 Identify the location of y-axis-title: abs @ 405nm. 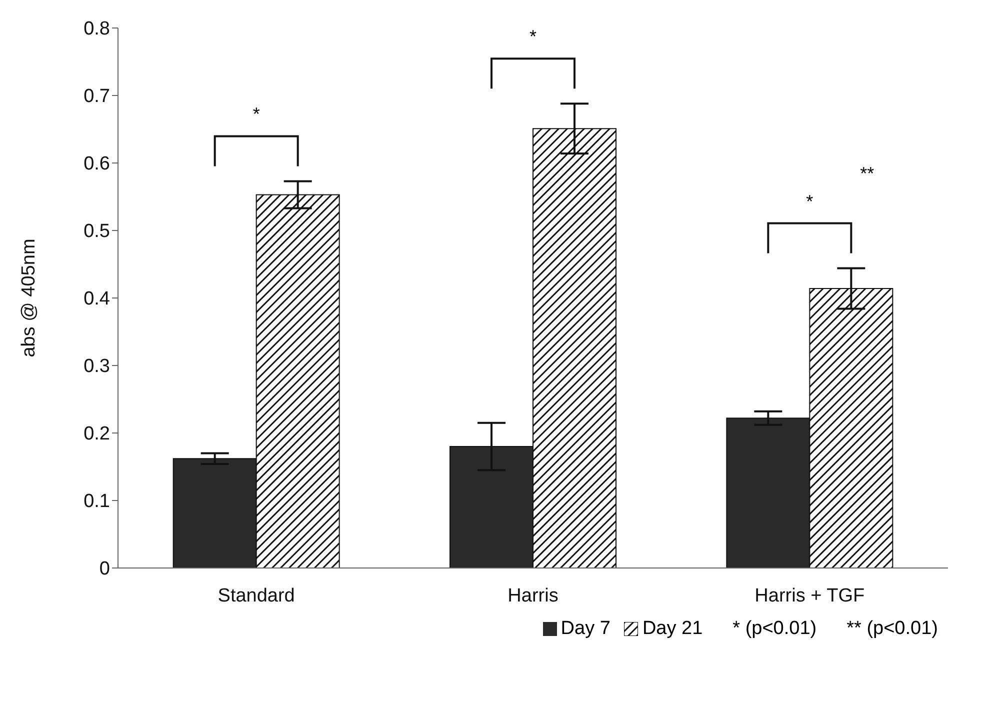
(29, 298).